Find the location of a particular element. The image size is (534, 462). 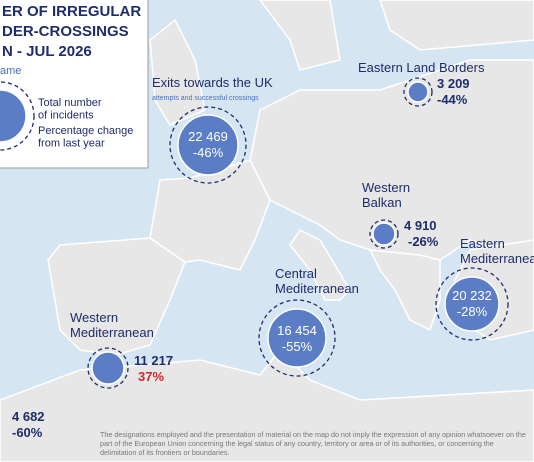

text-line: Total number is located at coordinates (70, 103).